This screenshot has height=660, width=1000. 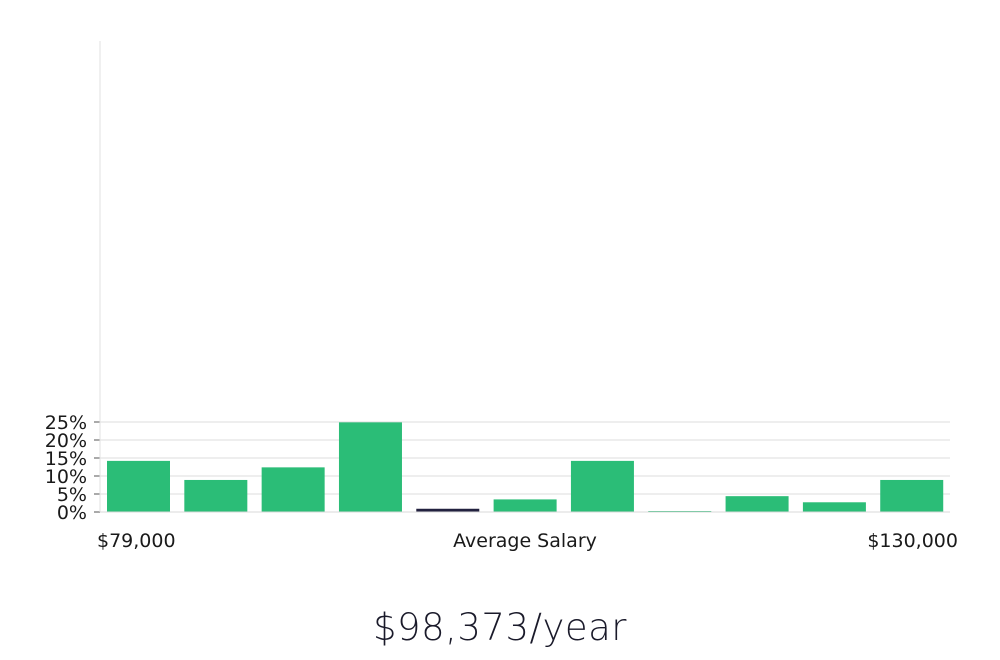 I want to click on average-salary-readout: $98,373/year, so click(x=499, y=627).